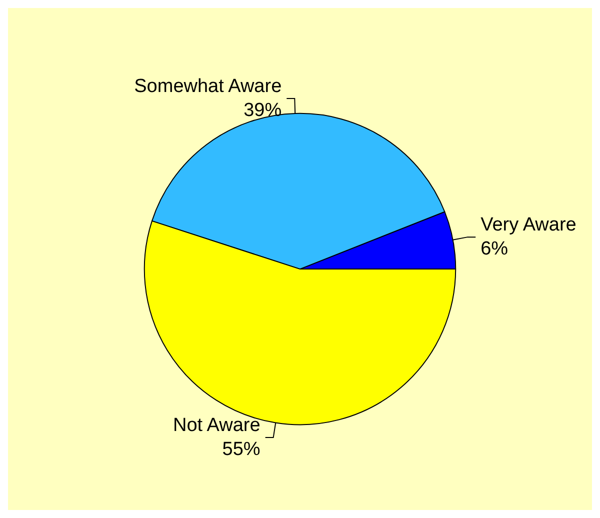  Describe the element at coordinates (494, 249) in the screenshot. I see `data-label: 6%` at that location.